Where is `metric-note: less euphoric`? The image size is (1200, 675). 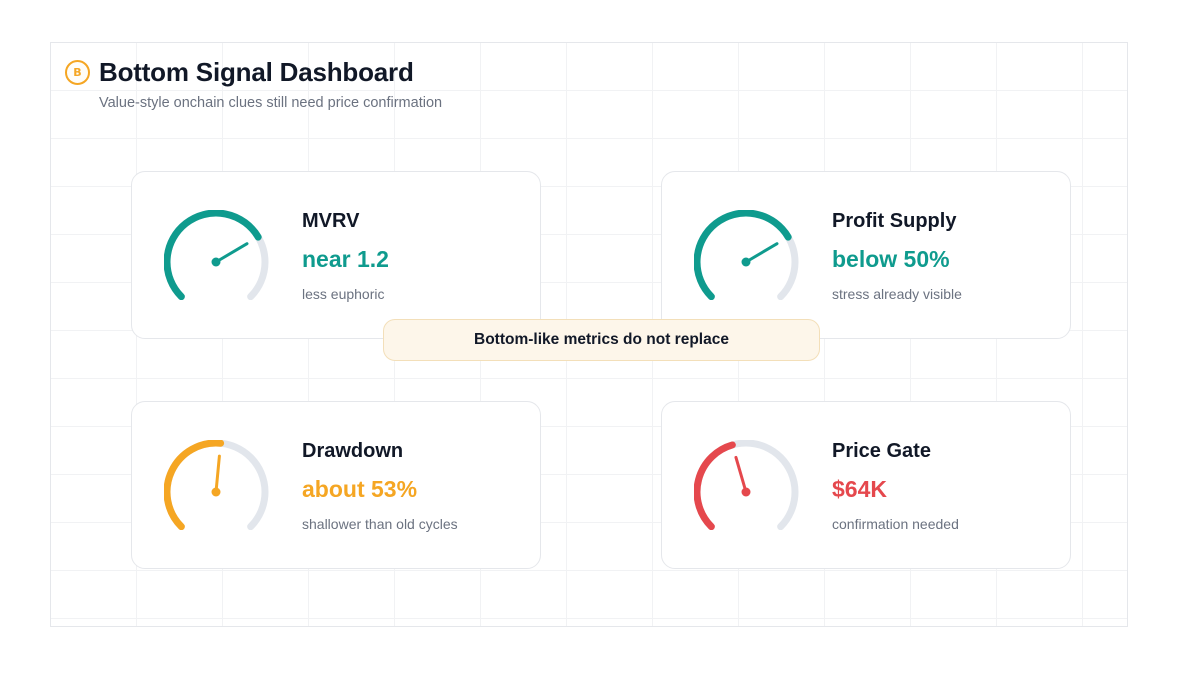
metric-note: less euphoric is located at coordinates (343, 294).